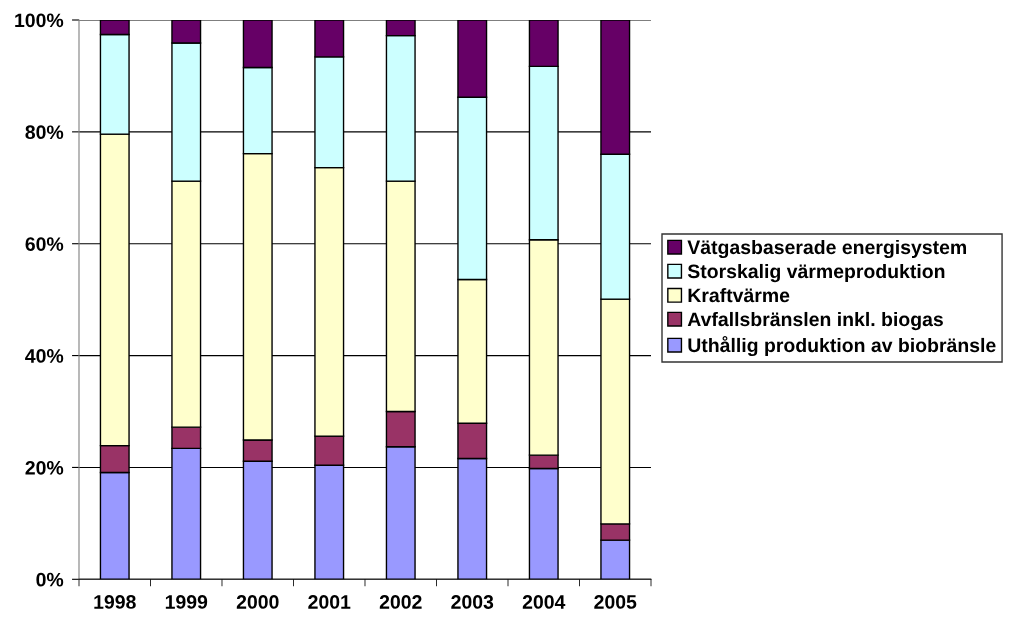 Image resolution: width=1016 pixels, height=619 pixels. I want to click on x-tick-label: 2003, so click(472, 602).